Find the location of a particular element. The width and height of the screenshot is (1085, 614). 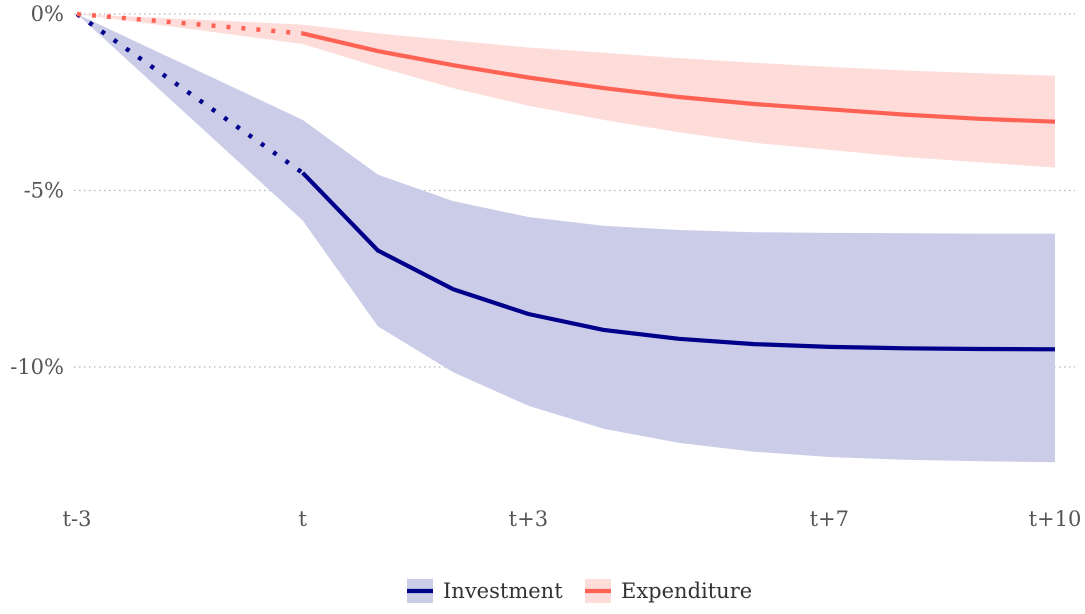

legend-item-investment: Investment is located at coordinates (485, 591).